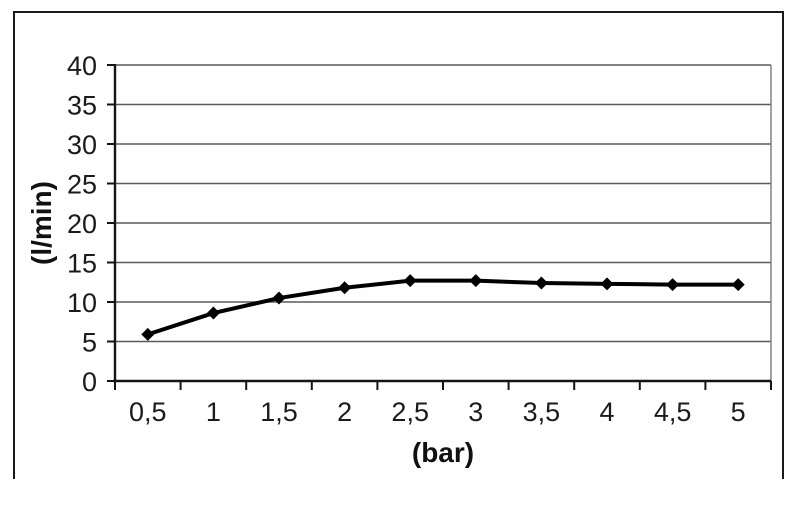  What do you see at coordinates (542, 412) in the screenshot?
I see `x-tick-label: 3,5` at bounding box center [542, 412].